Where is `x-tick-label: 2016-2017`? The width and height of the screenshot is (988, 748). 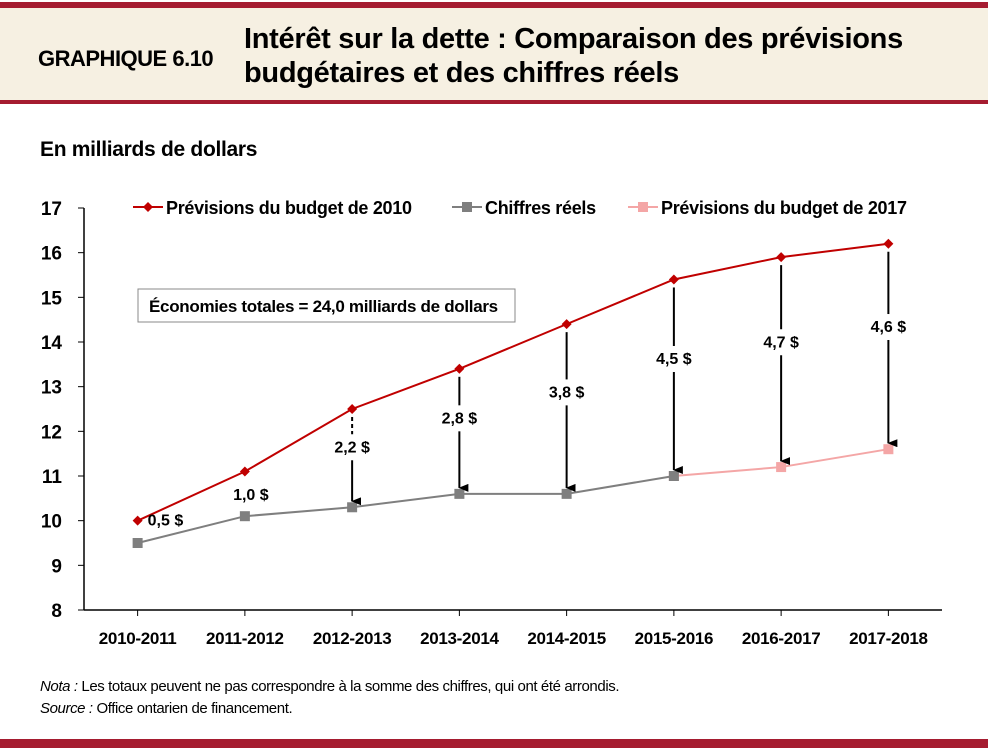
x-tick-label: 2016-2017 is located at coordinates (781, 638).